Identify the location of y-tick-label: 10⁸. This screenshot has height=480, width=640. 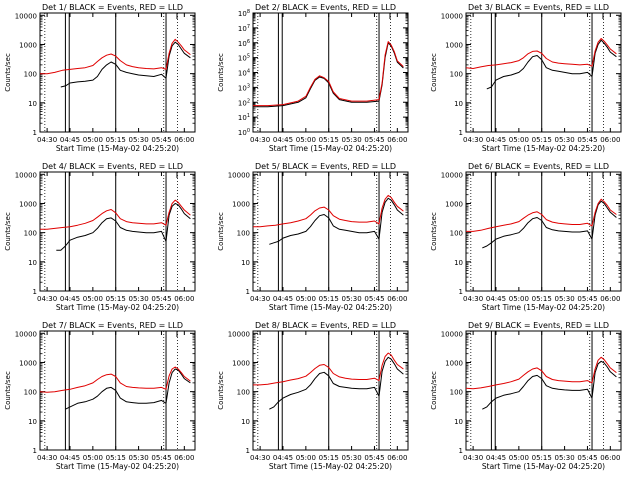
(244, 13).